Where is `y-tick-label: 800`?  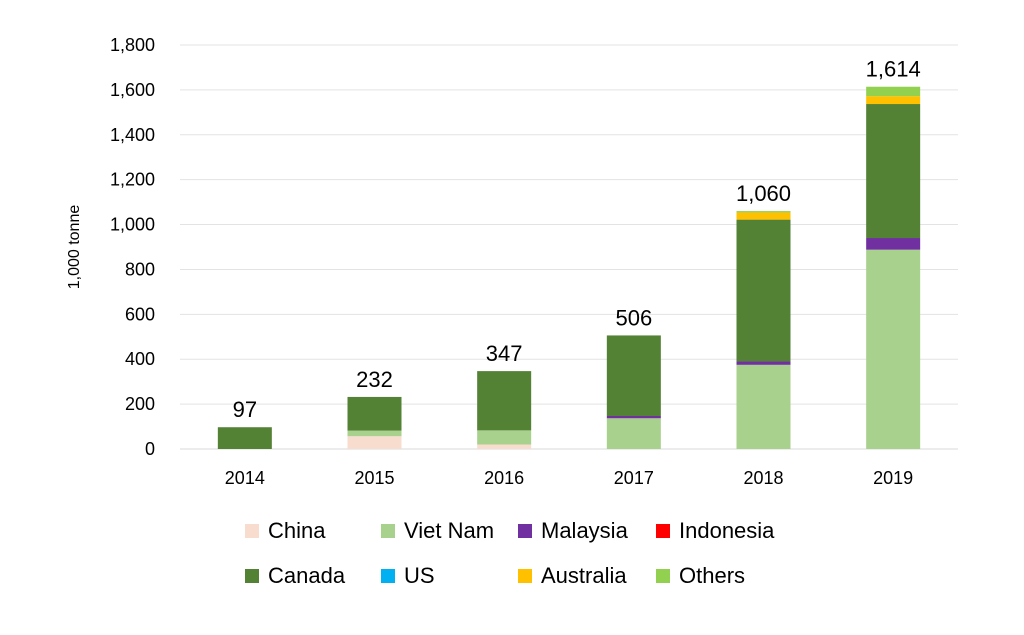
y-tick-label: 800 is located at coordinates (140, 269).